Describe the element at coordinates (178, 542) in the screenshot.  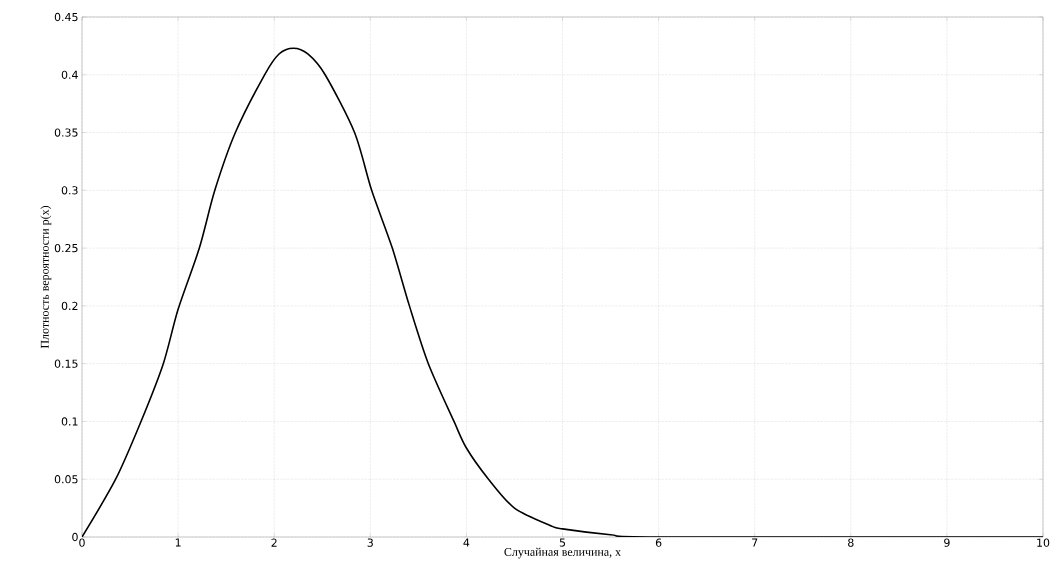
I see `x-tick-label: 1` at that location.